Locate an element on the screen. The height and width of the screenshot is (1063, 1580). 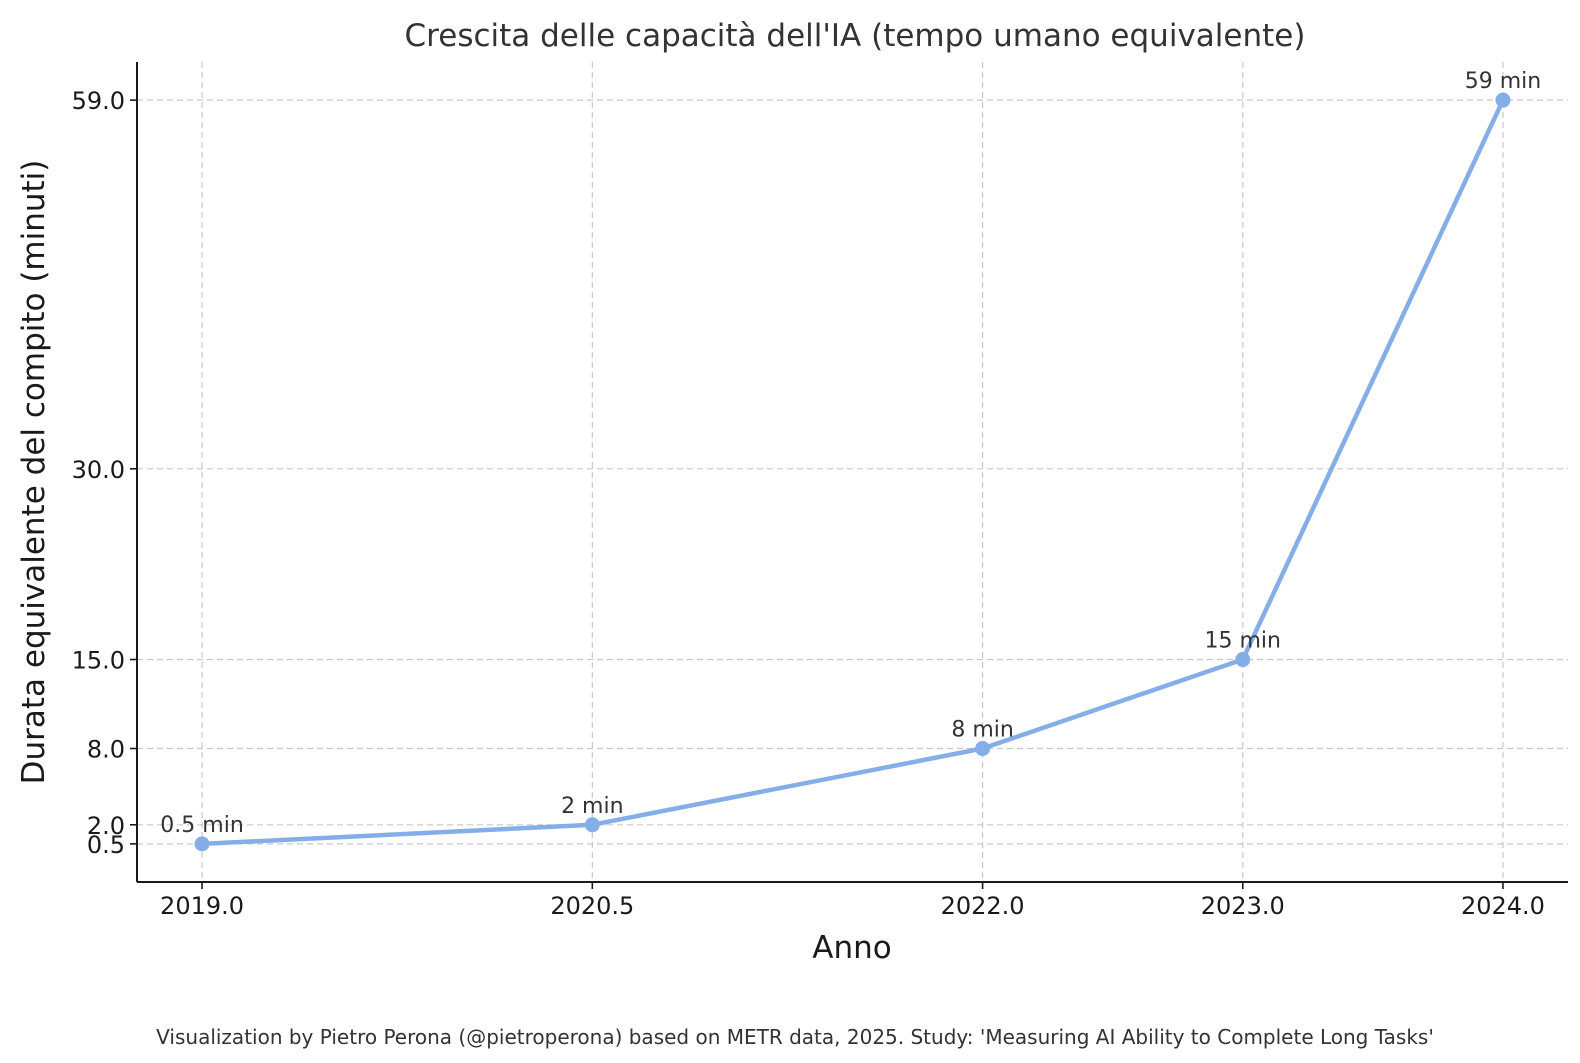
data-label: 59 min is located at coordinates (1503, 81).